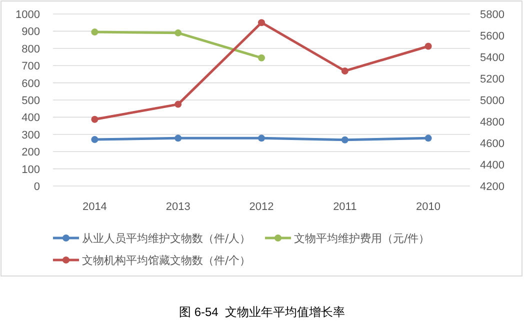 The height and width of the screenshot is (323, 524). I want to click on legend-label: 文物机构平均馆藏文物数（件/个）, so click(166, 260).